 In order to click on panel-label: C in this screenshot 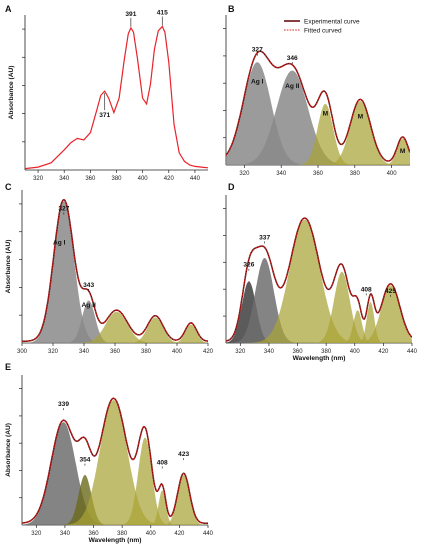, I will do `click(8, 187)`.